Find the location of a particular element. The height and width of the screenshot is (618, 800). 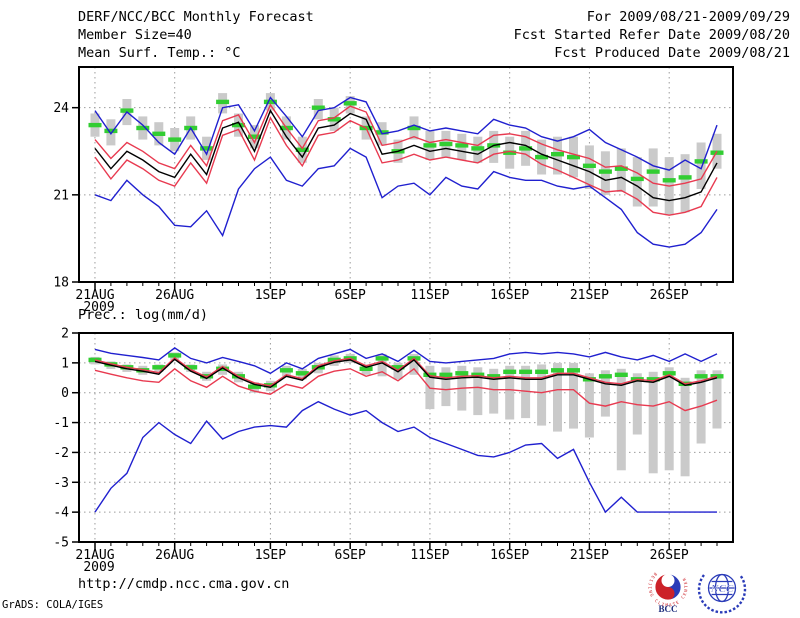

y-tick-label: 24 is located at coordinates (61, 108).